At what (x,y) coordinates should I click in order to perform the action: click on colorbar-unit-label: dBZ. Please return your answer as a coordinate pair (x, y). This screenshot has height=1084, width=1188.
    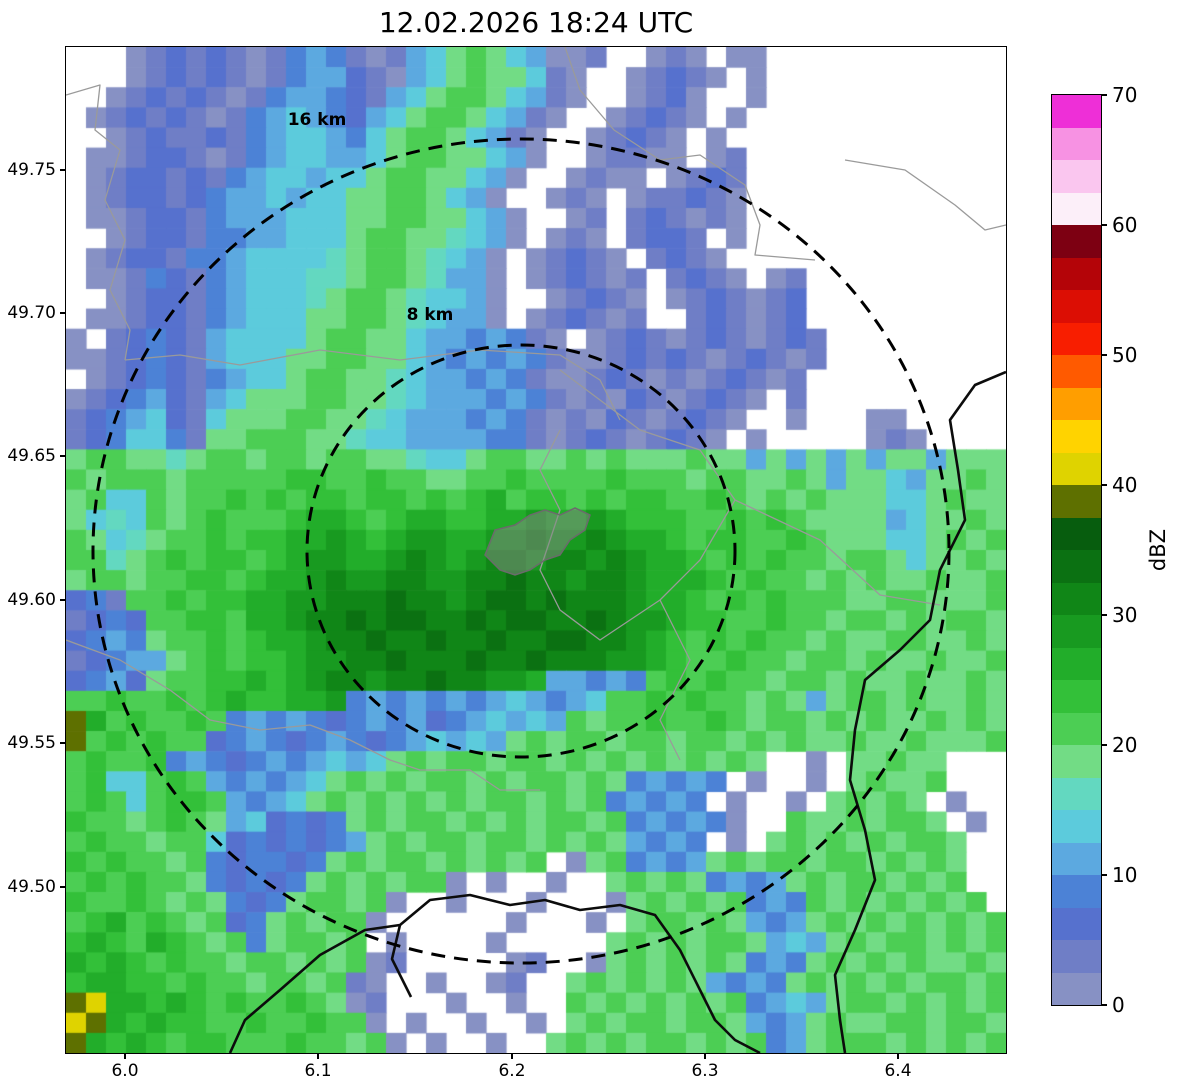
    Looking at the image, I should click on (1158, 550).